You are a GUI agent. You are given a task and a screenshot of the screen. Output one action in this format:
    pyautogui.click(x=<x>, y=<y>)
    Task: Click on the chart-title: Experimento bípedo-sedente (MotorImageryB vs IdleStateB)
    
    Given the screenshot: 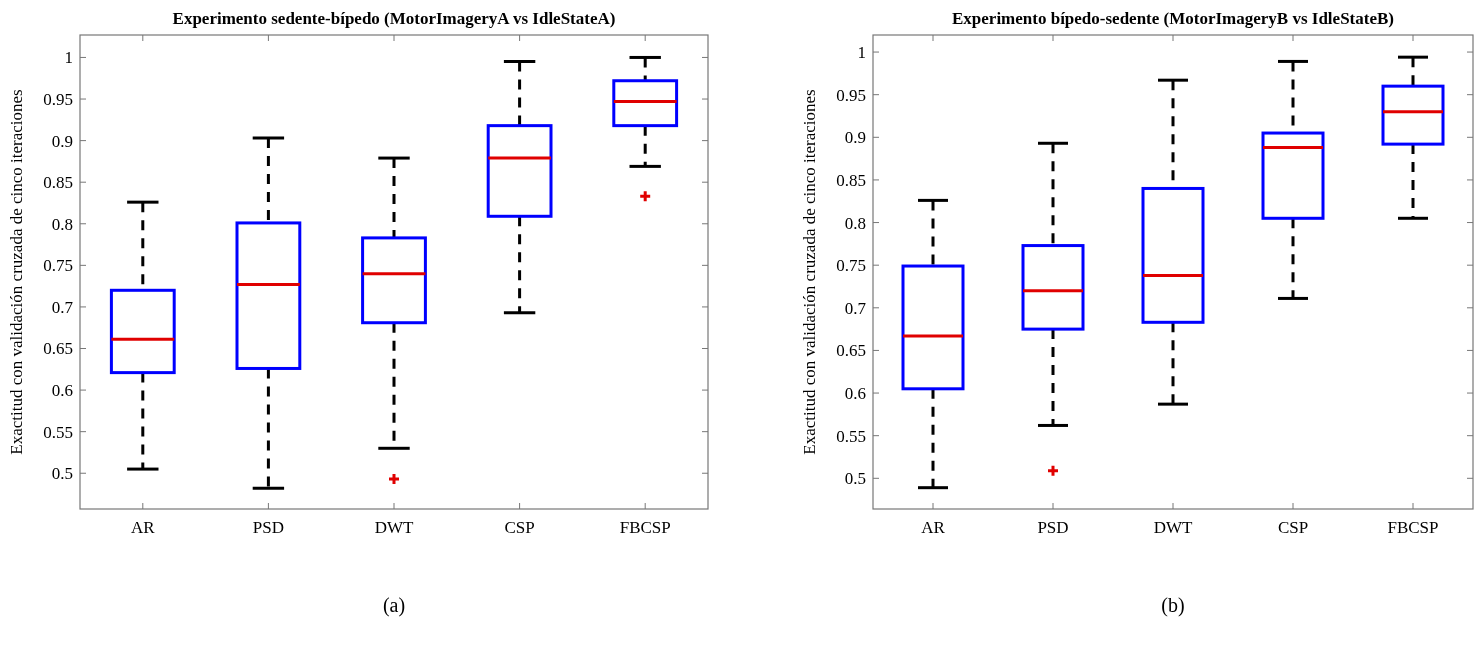 What is the action you would take?
    pyautogui.click(x=1173, y=18)
    